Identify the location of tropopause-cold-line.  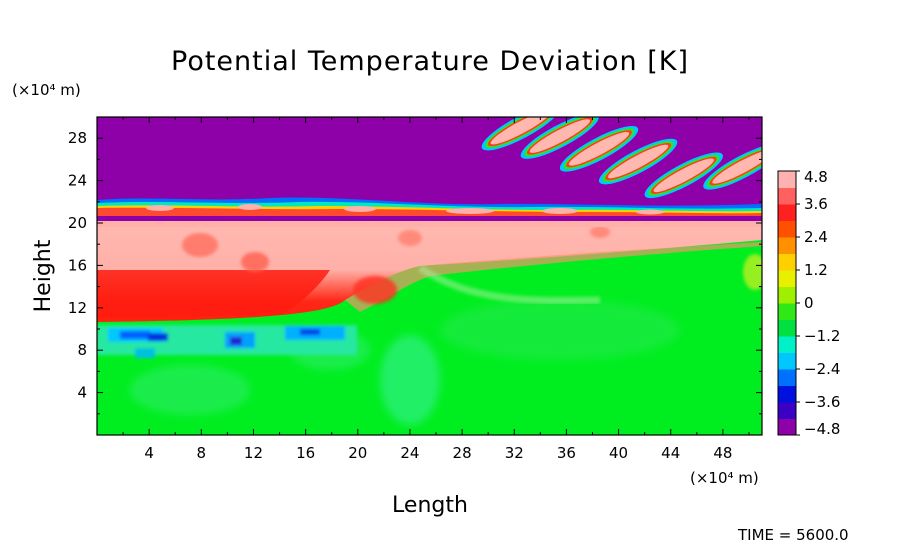
(429, 218).